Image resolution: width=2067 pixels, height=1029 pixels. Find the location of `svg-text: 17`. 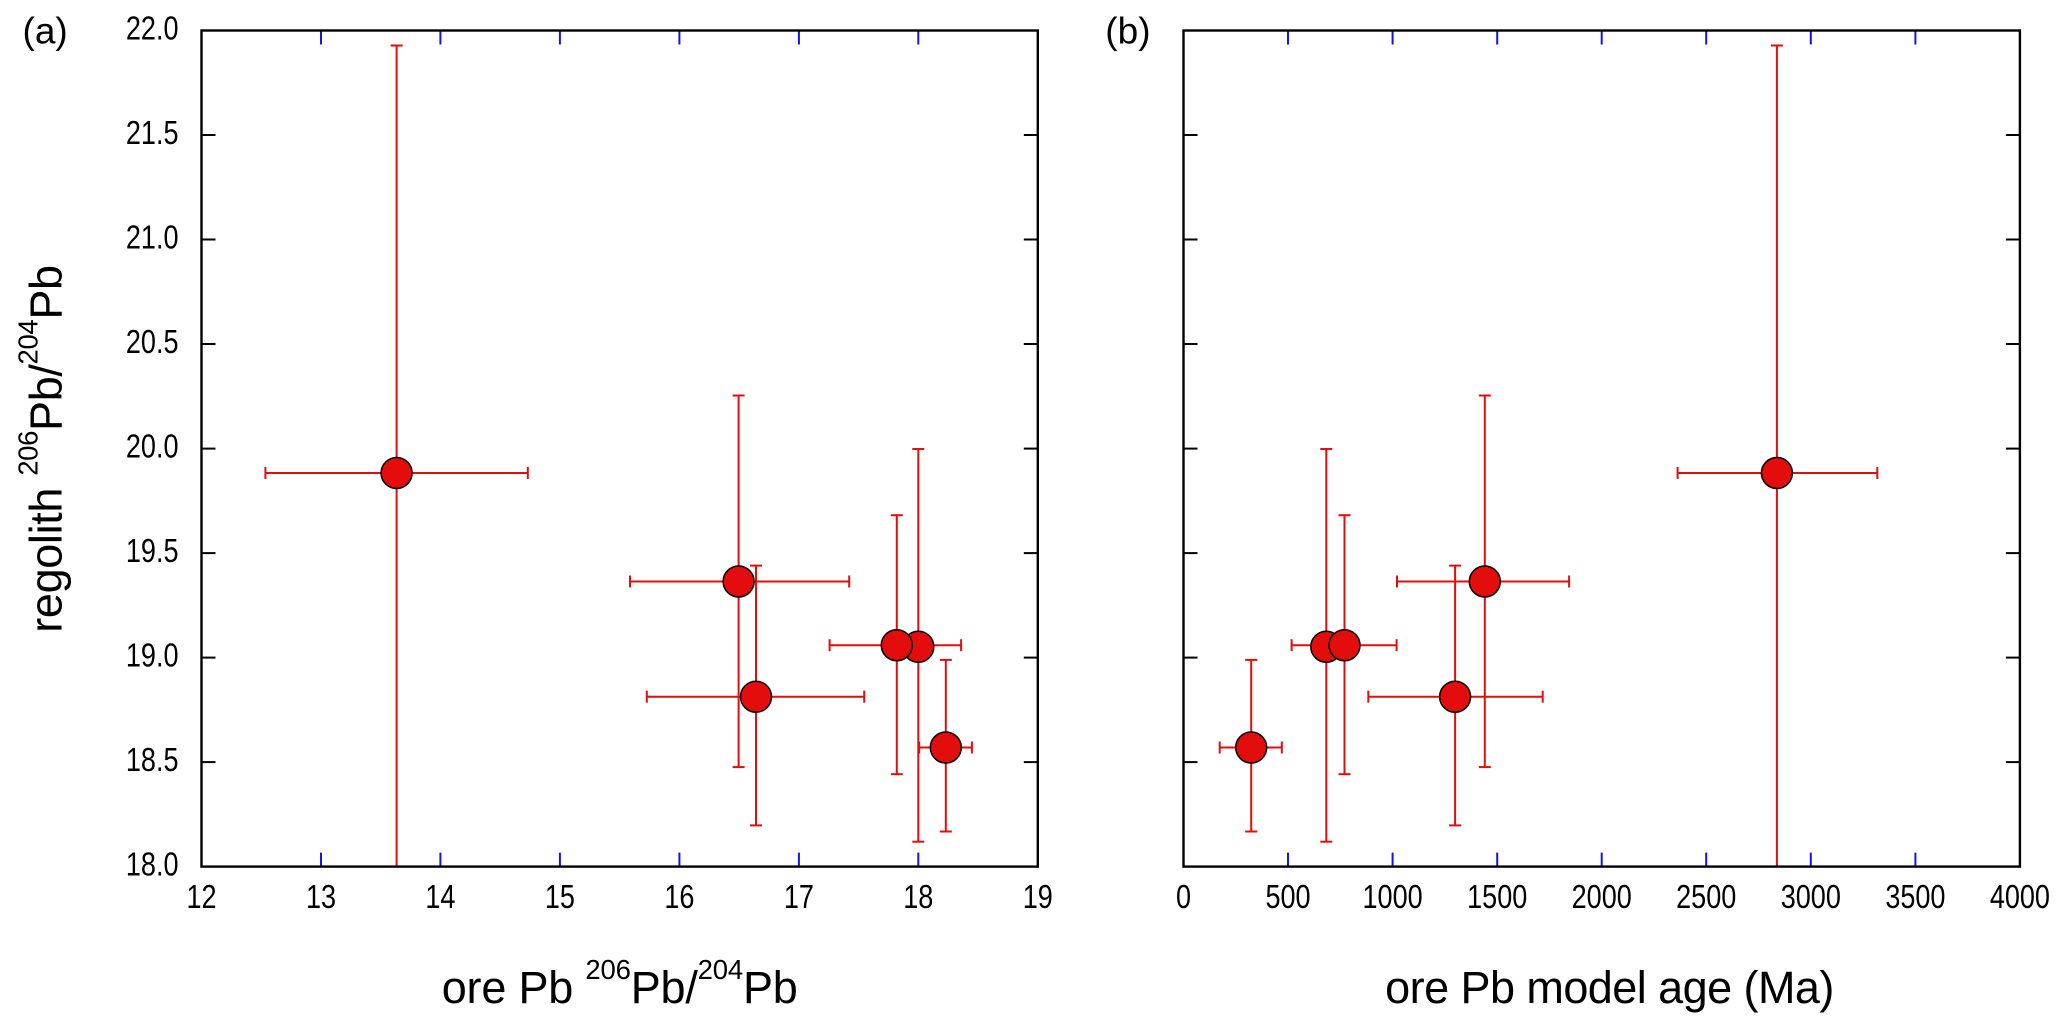

svg-text: 17 is located at coordinates (799, 898).